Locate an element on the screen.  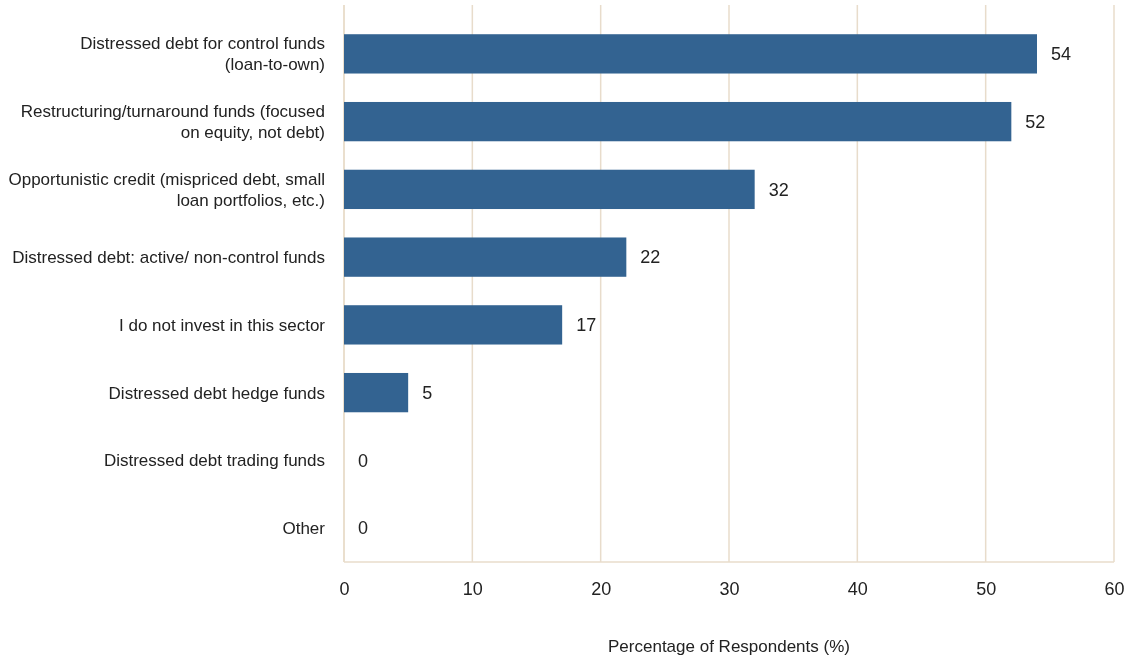
y-tick-label: Opportunistic credit (mispriced debt, small loan portfolios, etc.) is located at coordinates (166, 189).